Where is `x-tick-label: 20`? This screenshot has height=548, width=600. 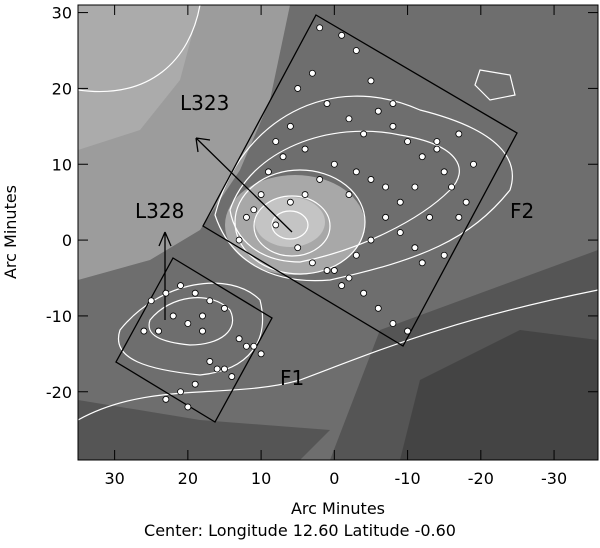
x-tick-label: 20 is located at coordinates (188, 478).